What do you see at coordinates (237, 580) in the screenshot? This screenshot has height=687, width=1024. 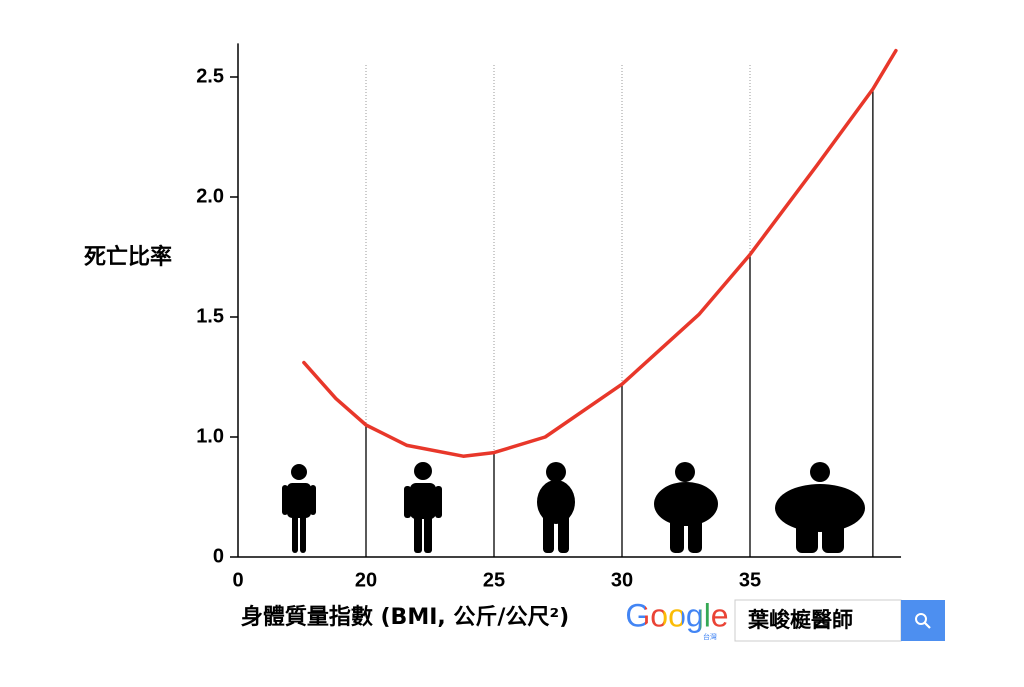 I see `x-tick-label: 0` at bounding box center [237, 580].